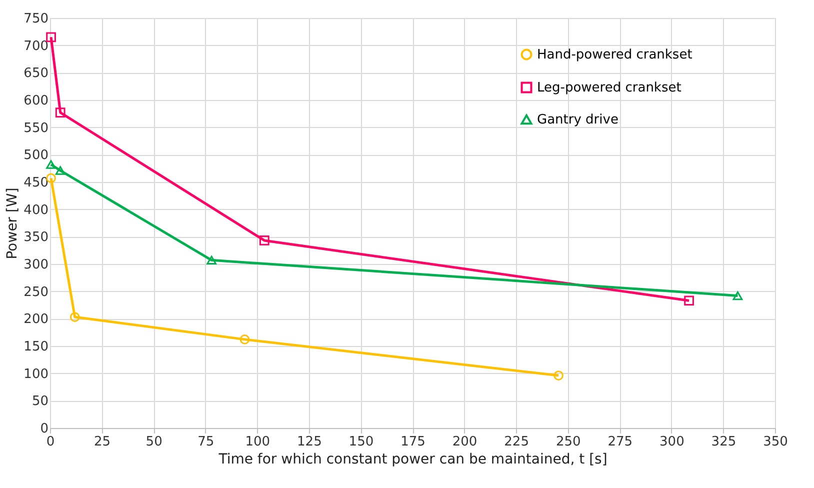 This screenshot has height=488, width=814. Describe the element at coordinates (465, 442) in the screenshot. I see `x-tick-label: 200` at that location.